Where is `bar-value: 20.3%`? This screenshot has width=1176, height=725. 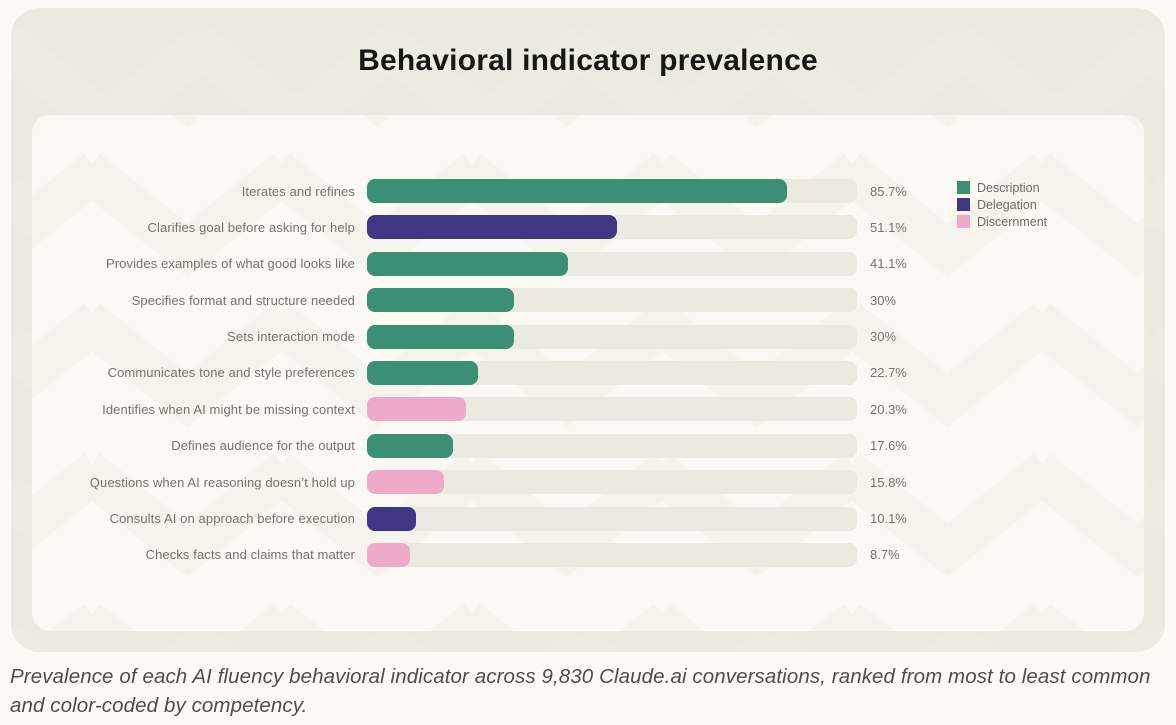 bar-value: 20.3% is located at coordinates (888, 409).